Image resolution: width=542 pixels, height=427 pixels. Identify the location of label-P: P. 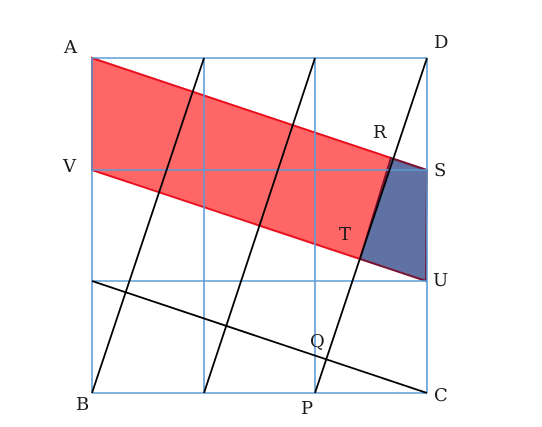
(307, 408).